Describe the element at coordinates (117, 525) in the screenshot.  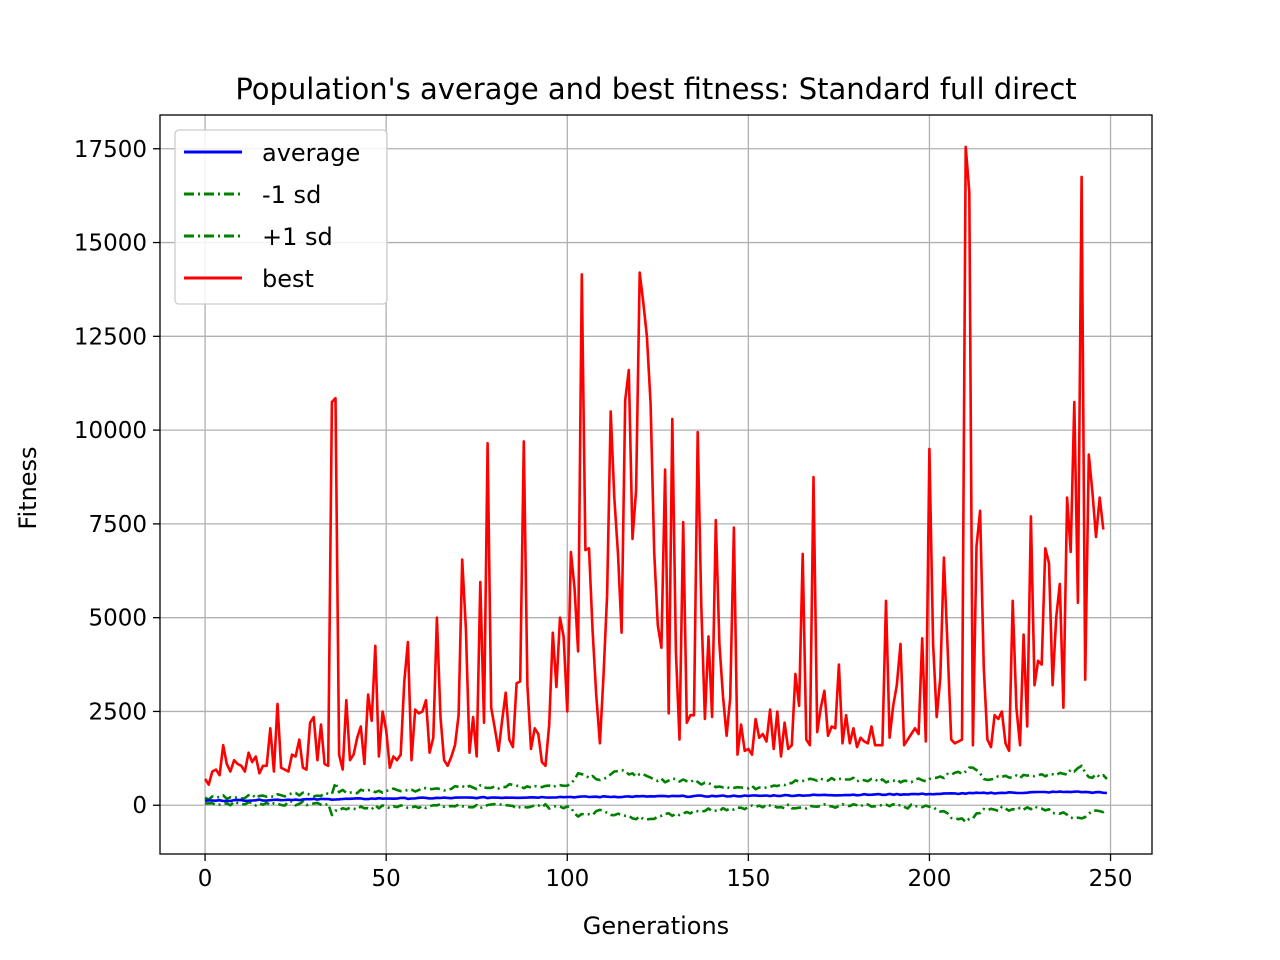
I see `y-tick-label: 7500` at that location.